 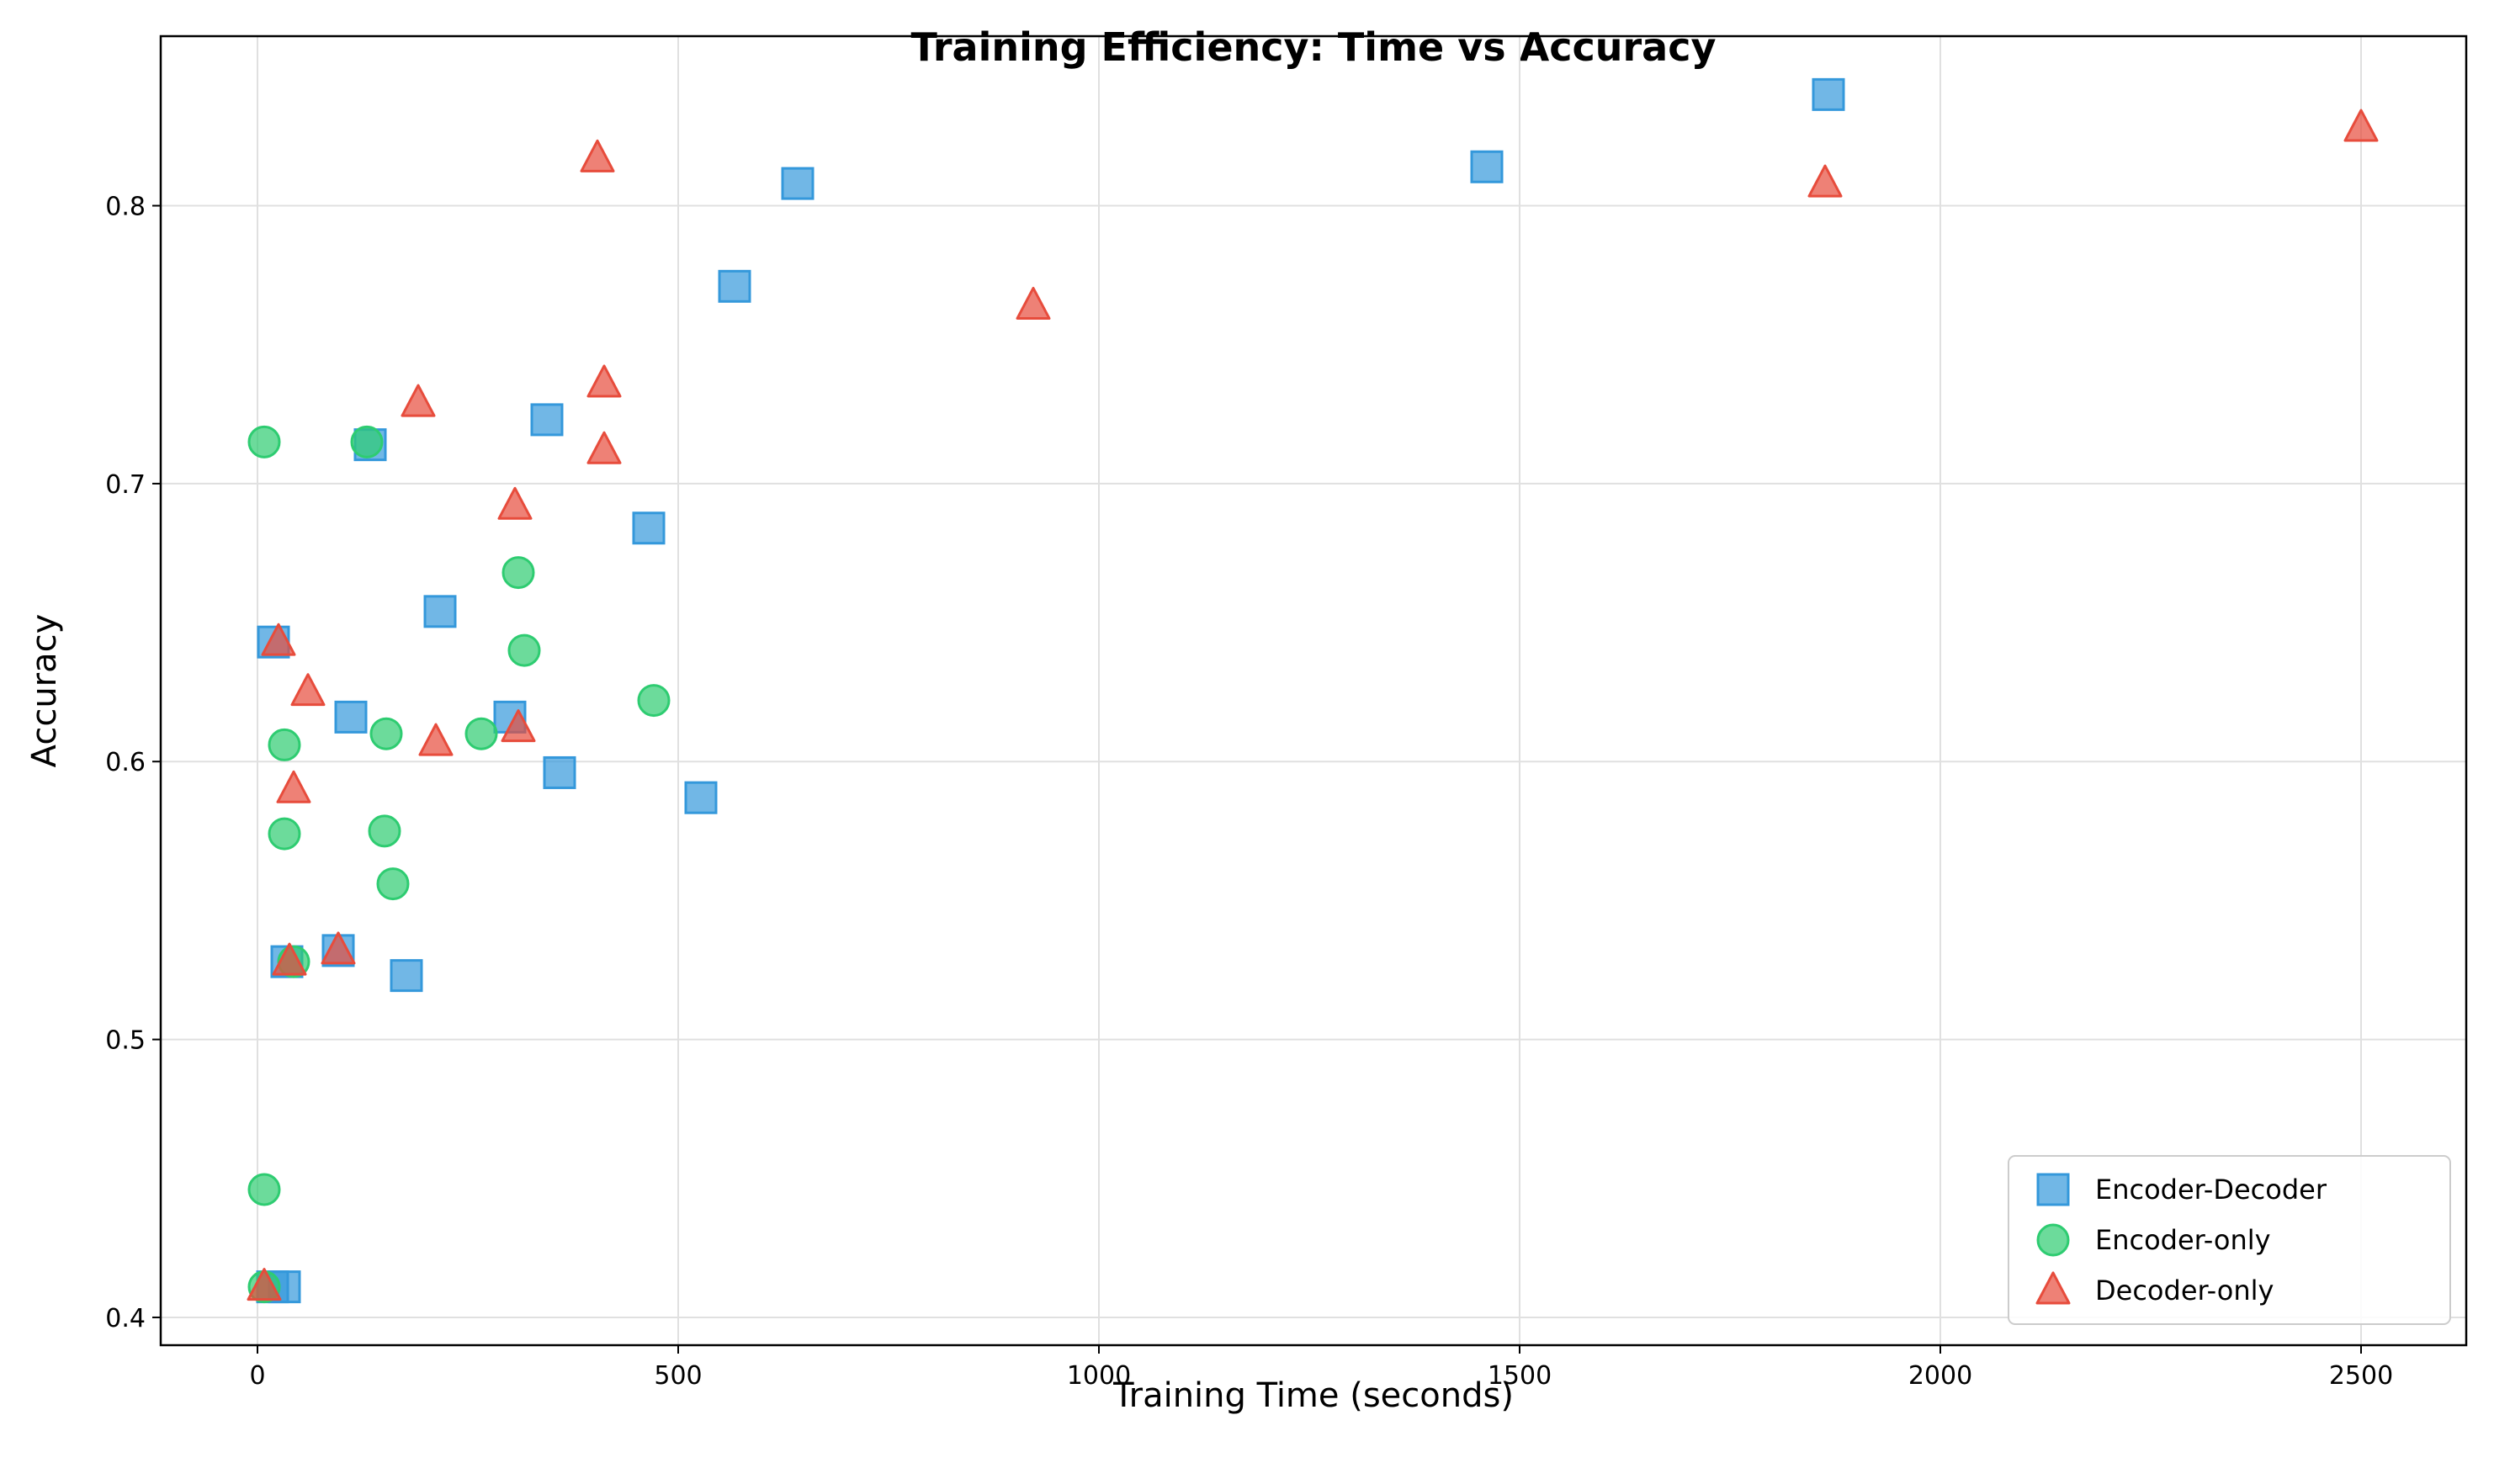 What do you see at coordinates (126, 485) in the screenshot?
I see `y-tick-label: 0.7` at bounding box center [126, 485].